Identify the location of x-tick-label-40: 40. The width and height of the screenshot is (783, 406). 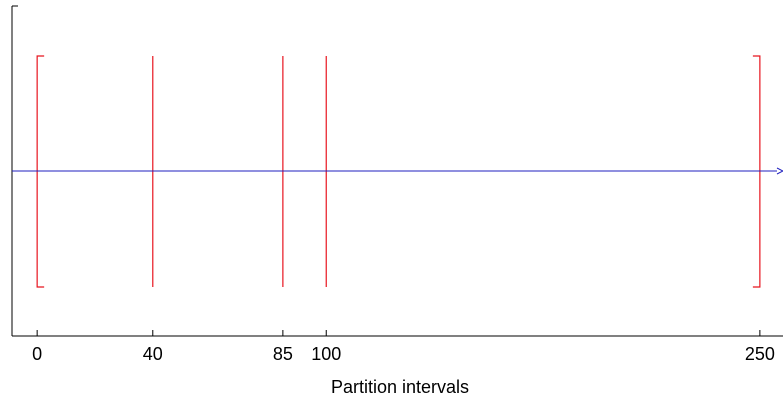
(153, 354).